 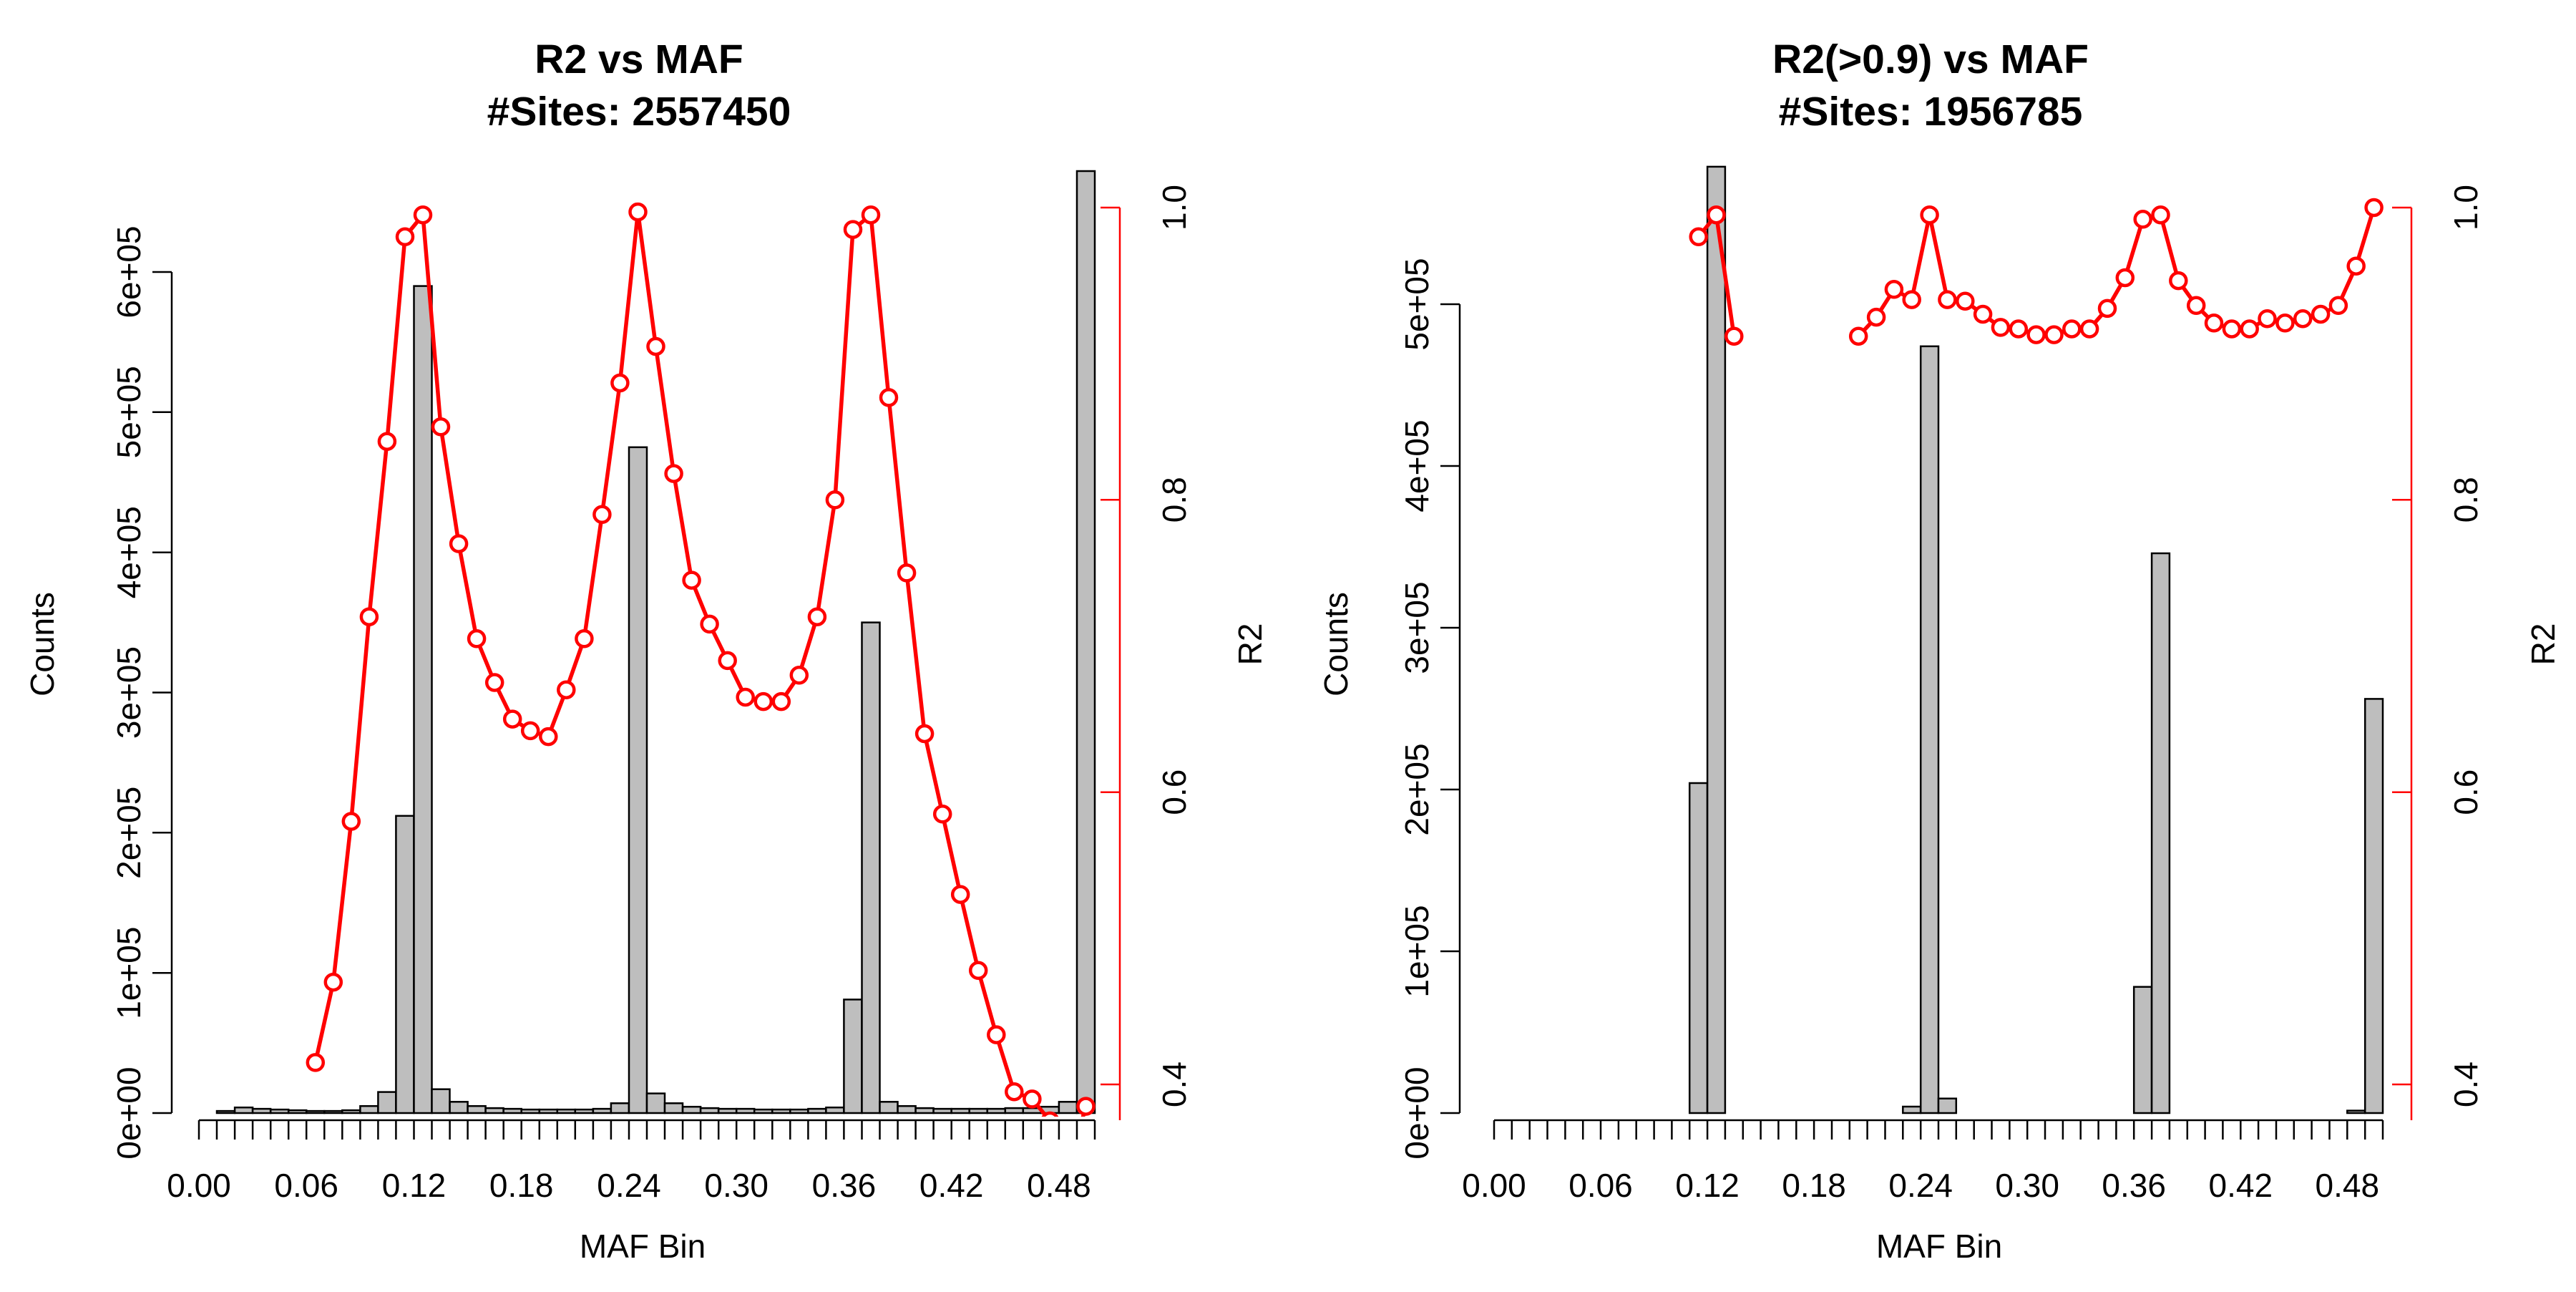 What do you see at coordinates (1814, 1185) in the screenshot?
I see `x-tick-label: 0.18` at bounding box center [1814, 1185].